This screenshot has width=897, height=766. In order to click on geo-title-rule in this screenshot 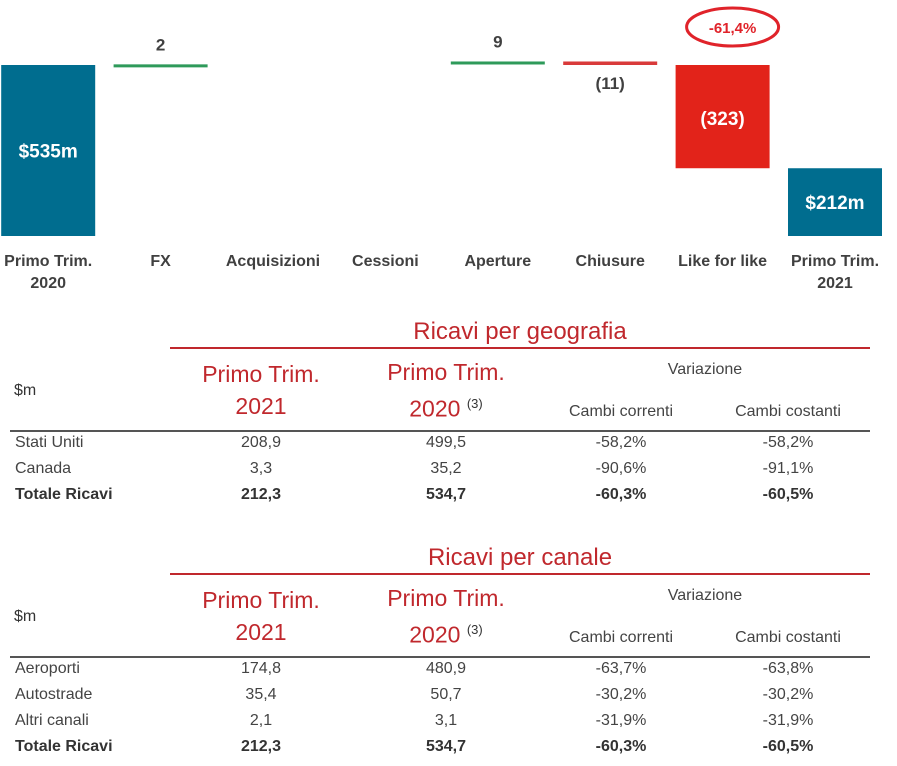, I will do `click(520, 348)`.